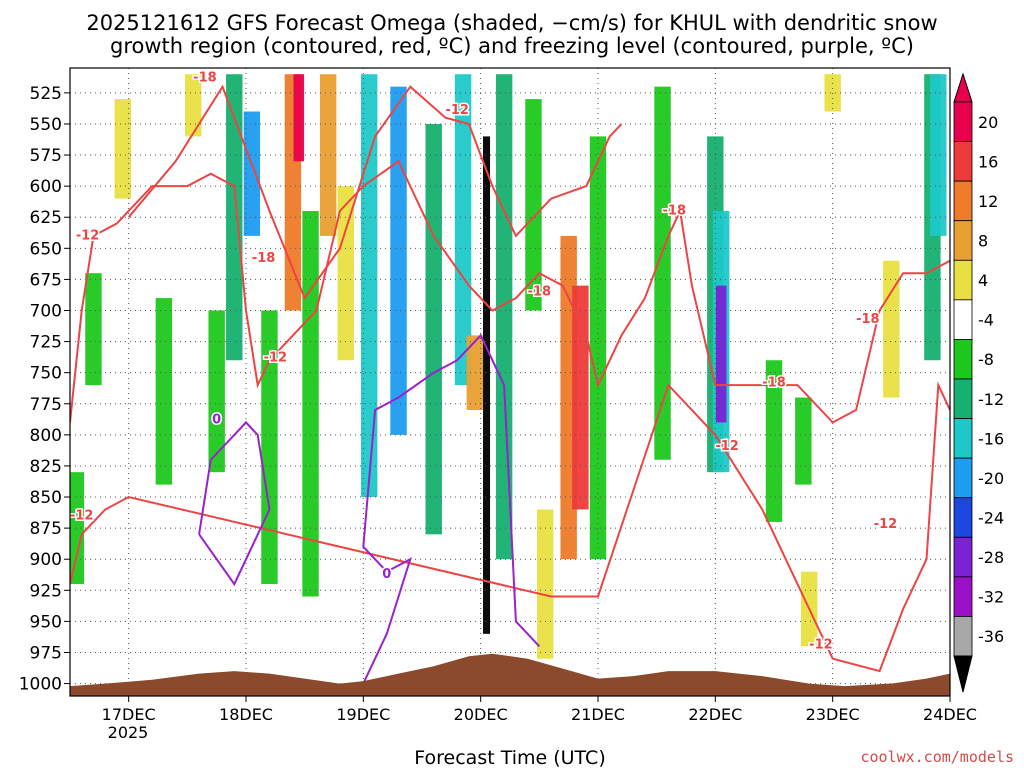 This screenshot has width=1024, height=768. I want to click on colorbar-label-0: 20, so click(988, 122).